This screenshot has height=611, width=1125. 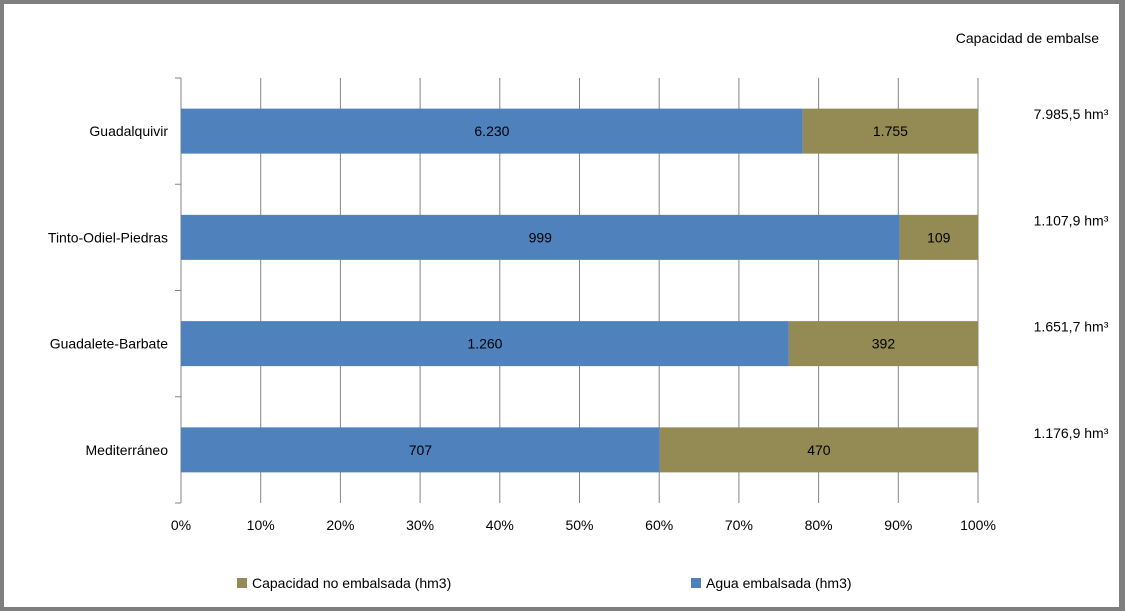 What do you see at coordinates (109, 344) in the screenshot?
I see `category-label: Guadalete-Barbate` at bounding box center [109, 344].